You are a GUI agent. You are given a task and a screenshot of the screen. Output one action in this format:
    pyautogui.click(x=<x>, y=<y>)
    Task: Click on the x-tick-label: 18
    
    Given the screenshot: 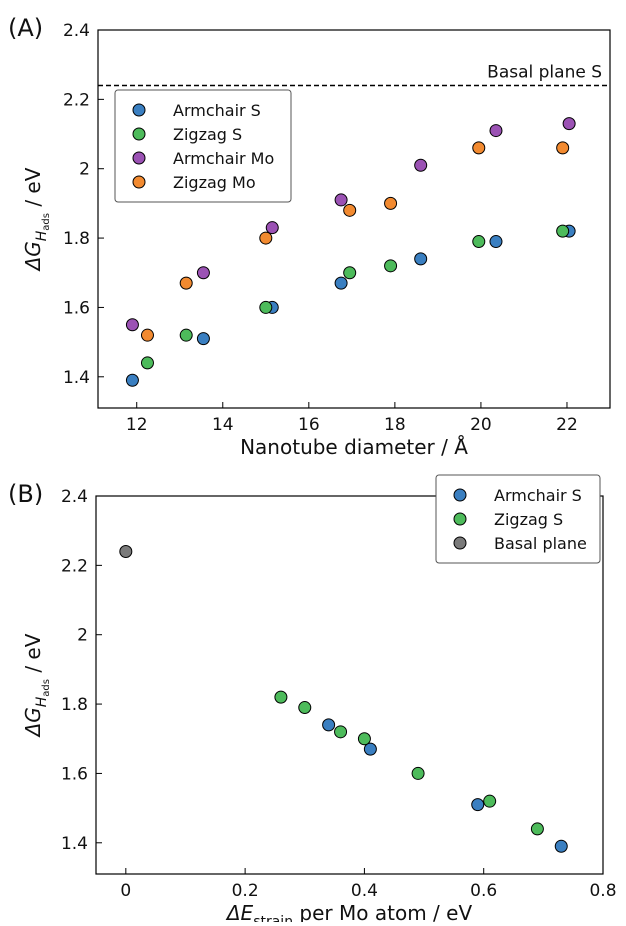 What is the action you would take?
    pyautogui.click(x=395, y=425)
    